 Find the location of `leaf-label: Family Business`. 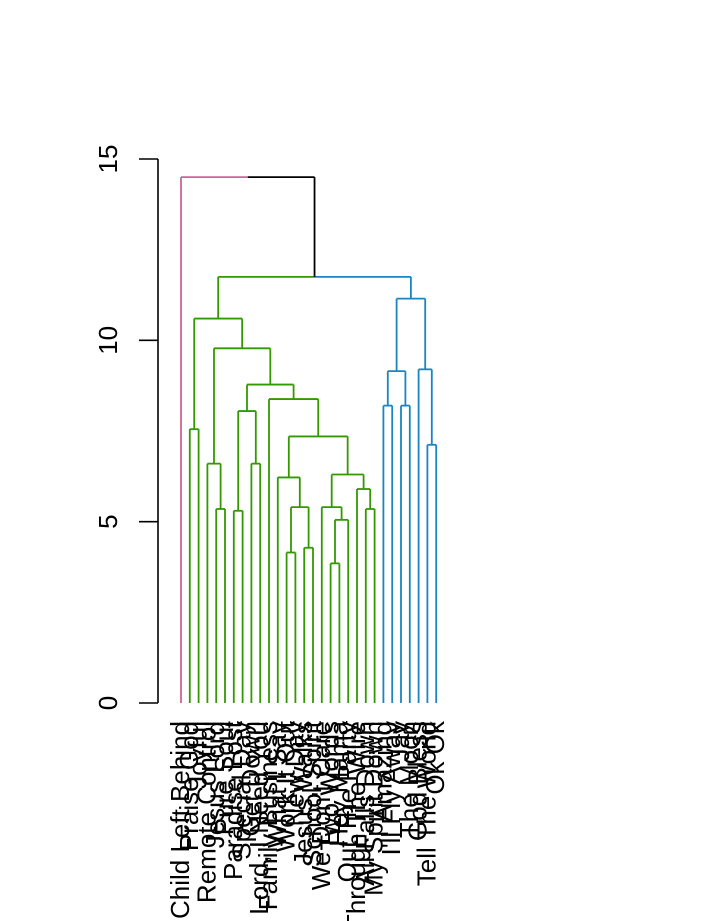

leaf-label: Family Business is located at coordinates (268, 815).